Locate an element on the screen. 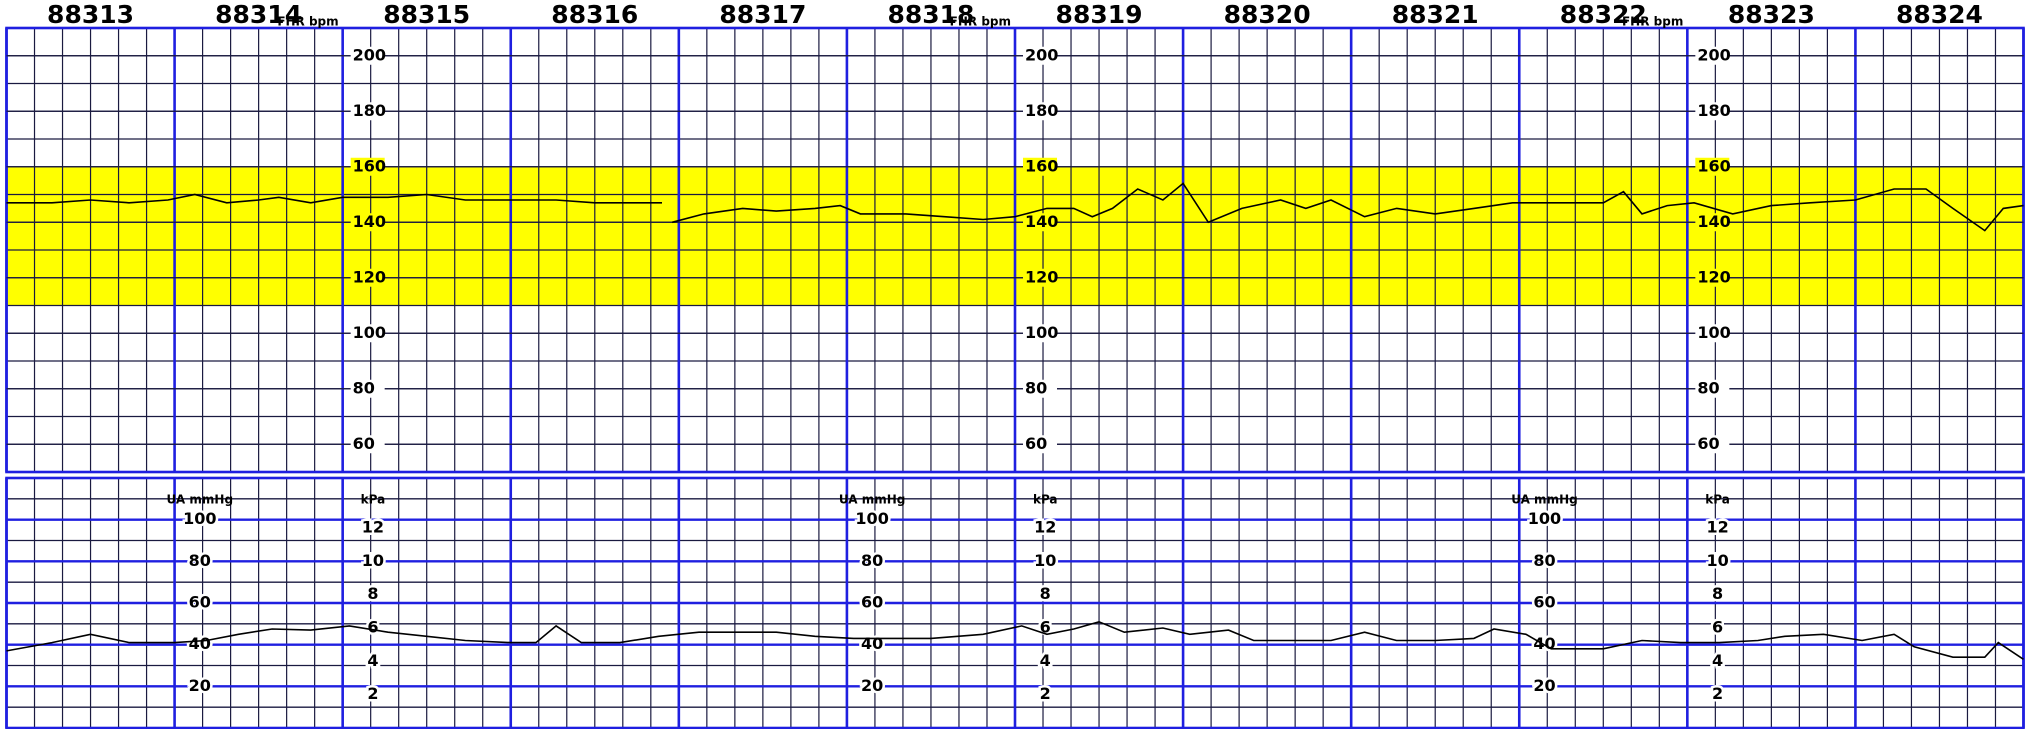 The image size is (2028, 729). minute-label: 88314 is located at coordinates (258, 14).